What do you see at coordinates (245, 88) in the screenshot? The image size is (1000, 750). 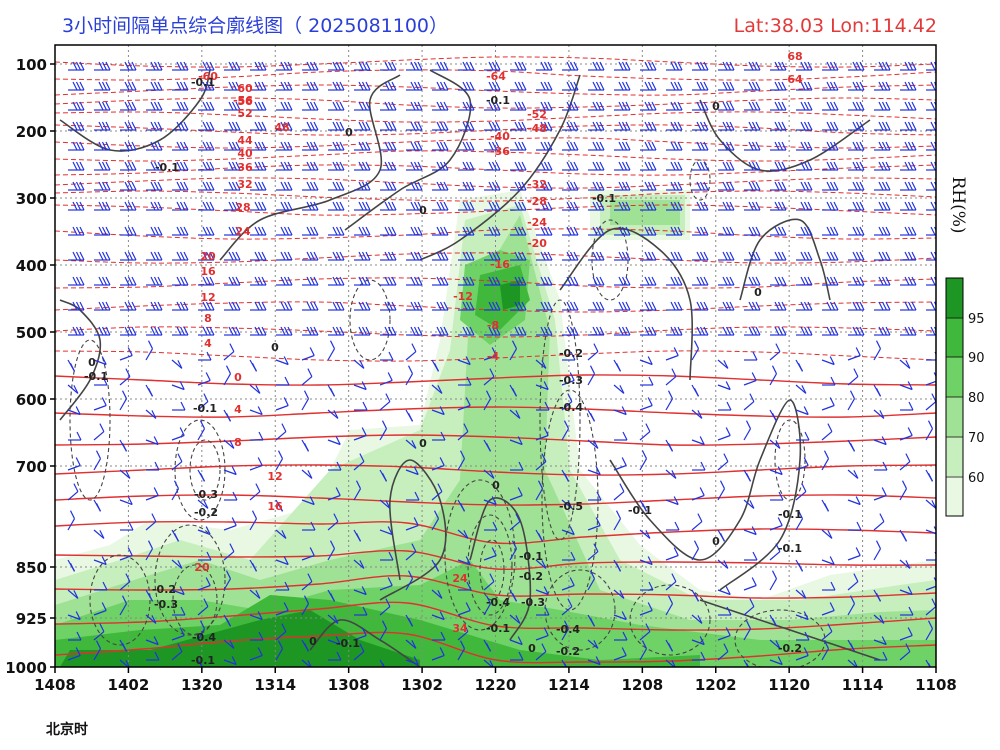 I see `temp-contour-label: 60` at bounding box center [245, 88].